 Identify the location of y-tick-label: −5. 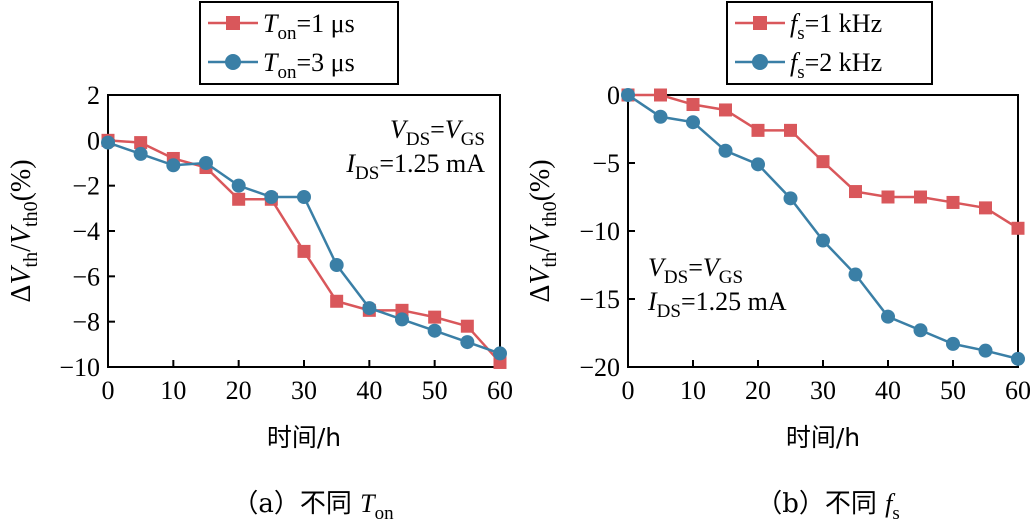
(606, 163).